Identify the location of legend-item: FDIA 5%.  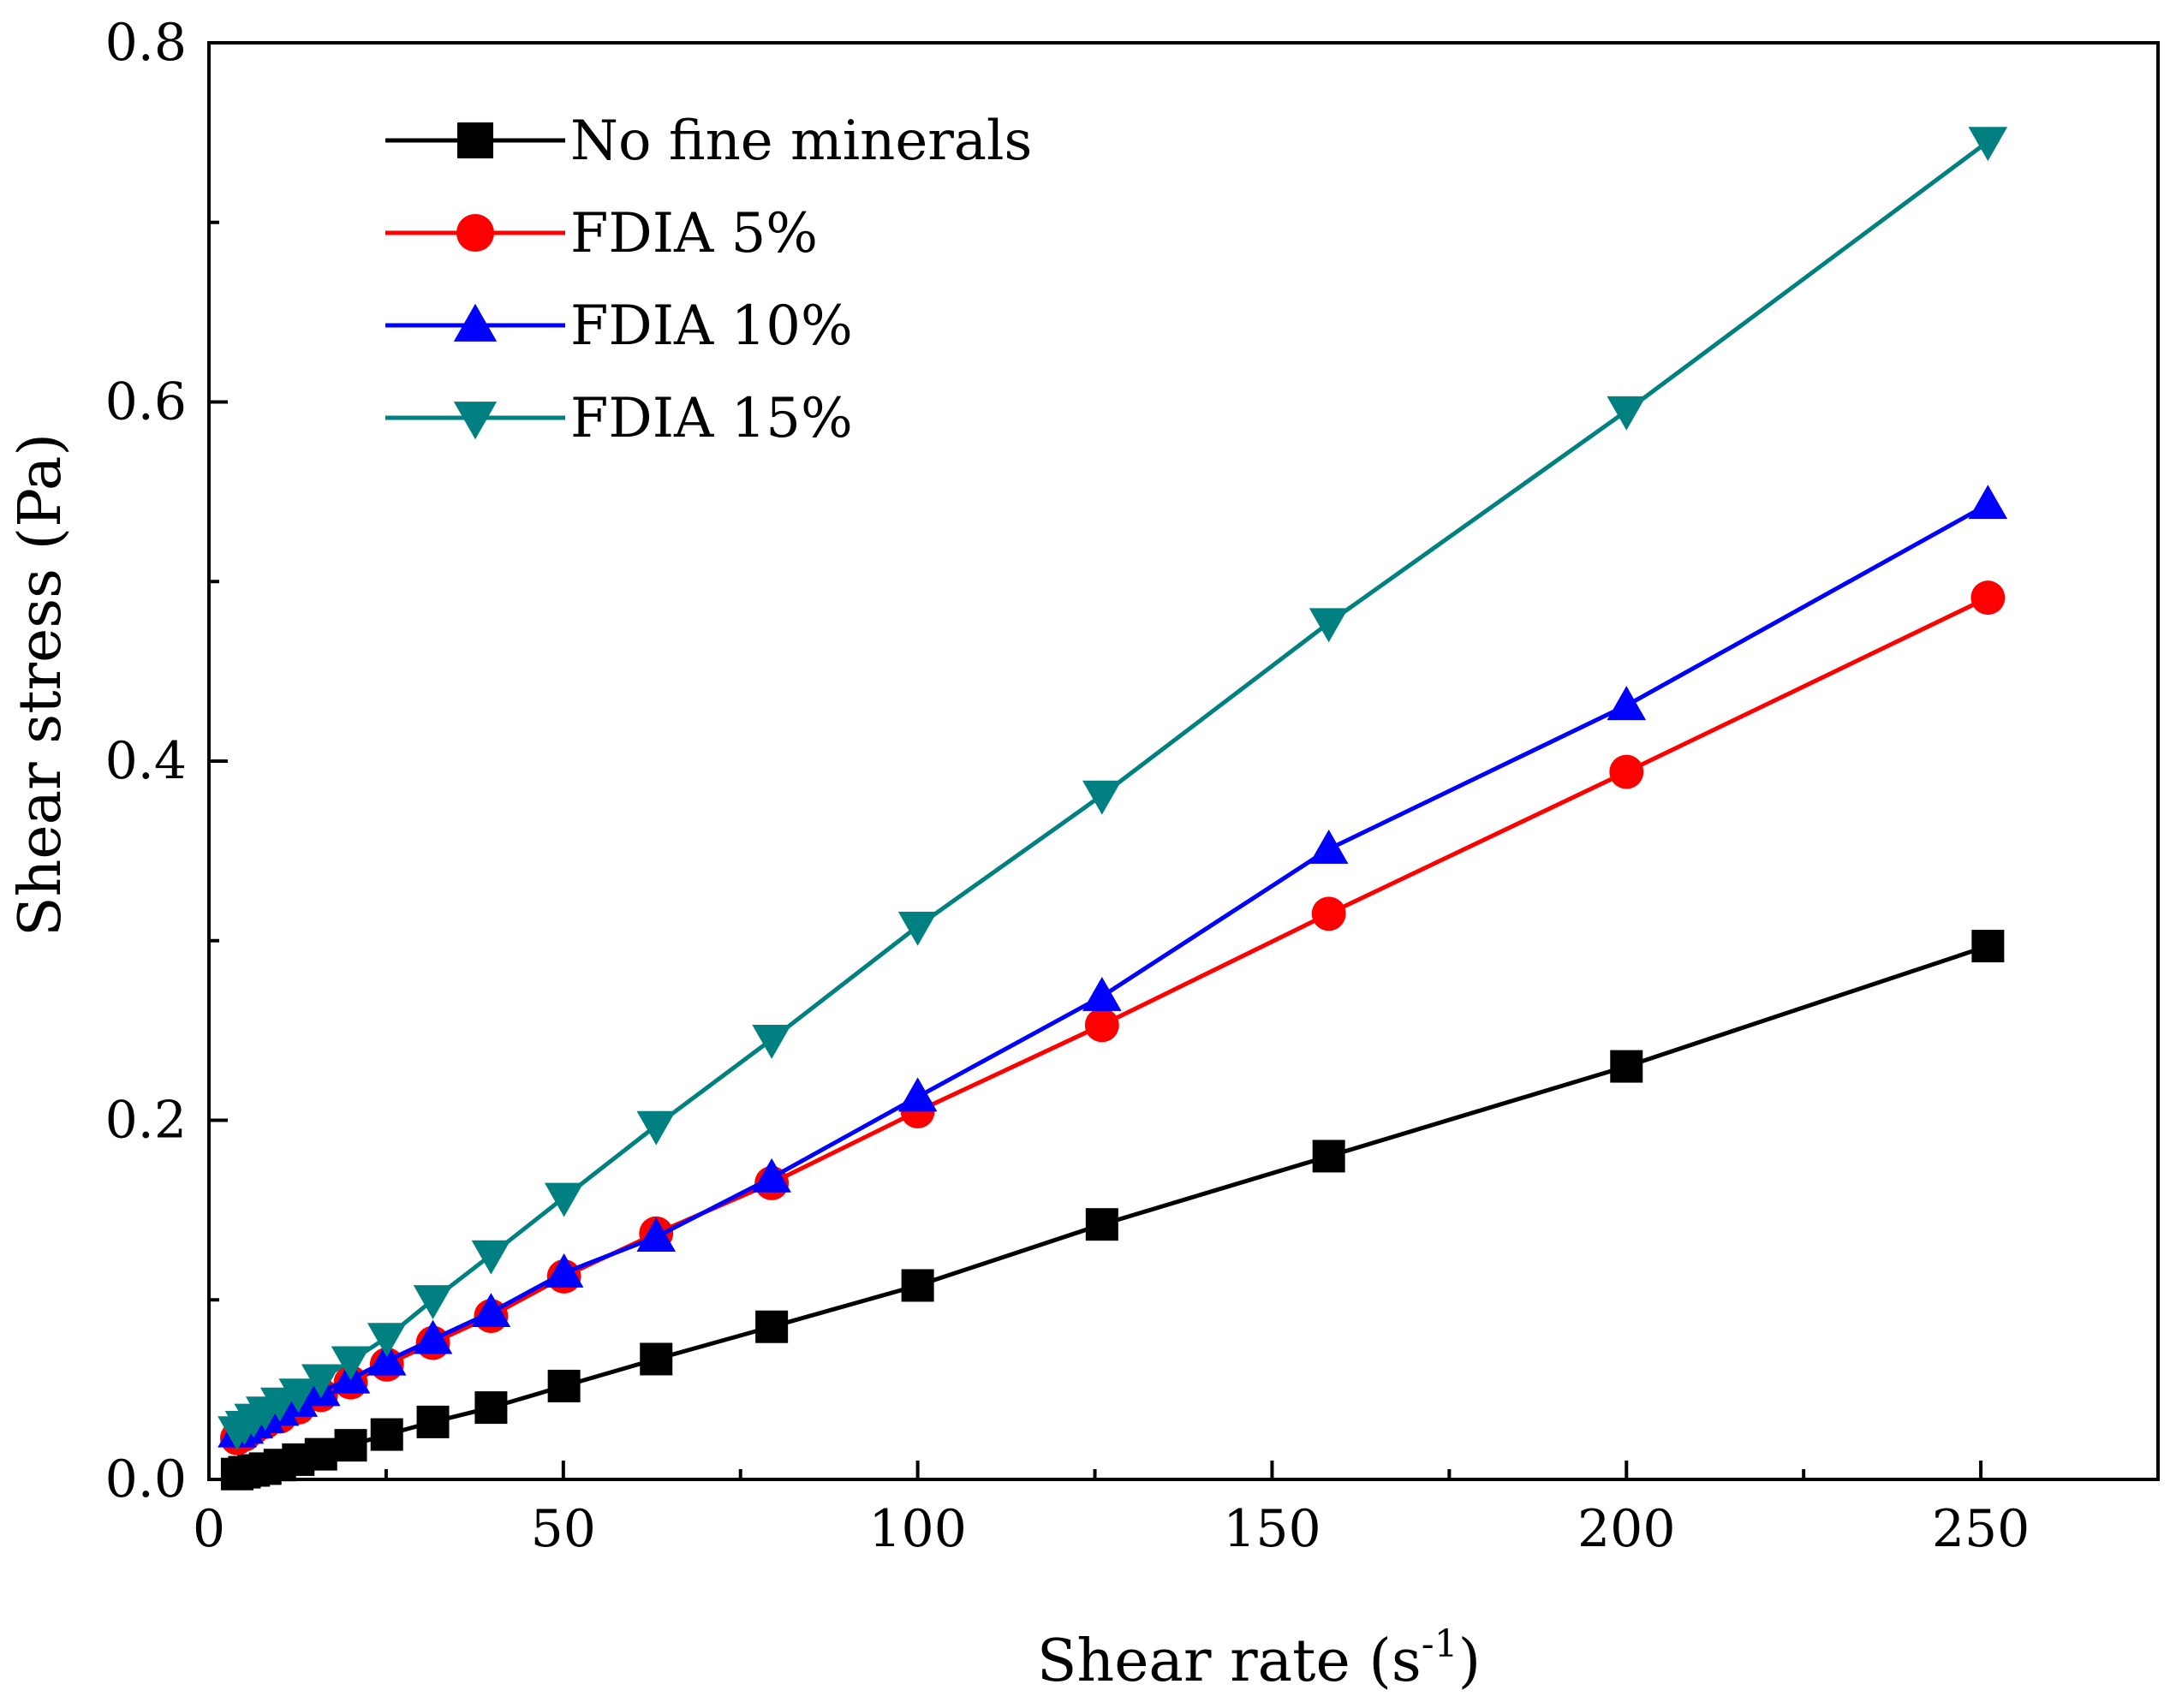
(601, 233).